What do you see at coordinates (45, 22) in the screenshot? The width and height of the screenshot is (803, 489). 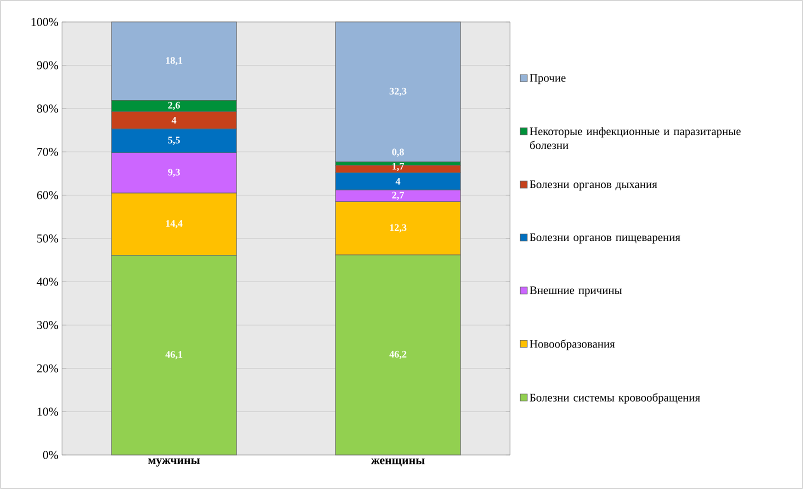 I see `y-tick-label: 100%` at bounding box center [45, 22].